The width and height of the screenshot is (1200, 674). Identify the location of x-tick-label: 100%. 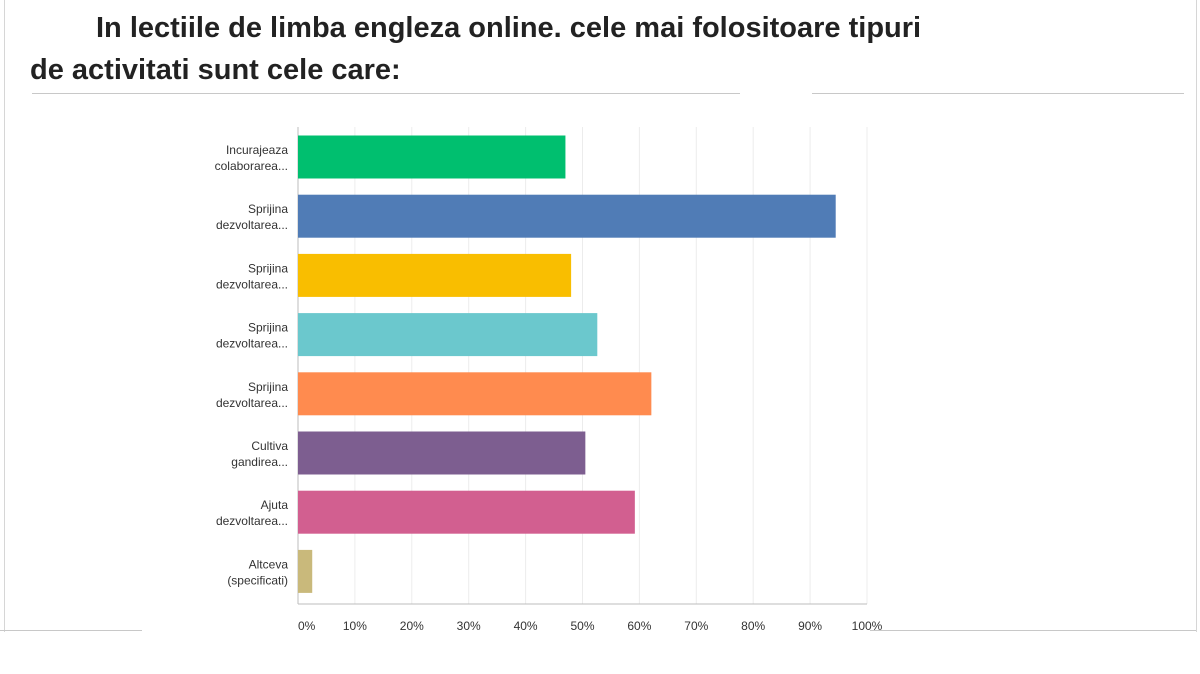
(867, 626).